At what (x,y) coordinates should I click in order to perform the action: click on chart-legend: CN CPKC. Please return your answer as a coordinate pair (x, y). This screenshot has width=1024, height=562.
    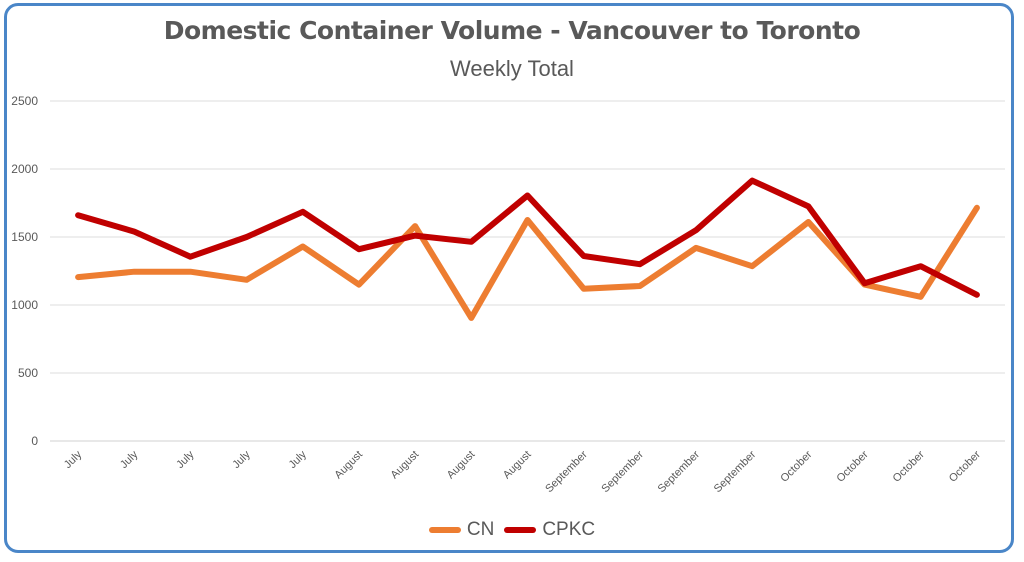
    Looking at the image, I should click on (512, 530).